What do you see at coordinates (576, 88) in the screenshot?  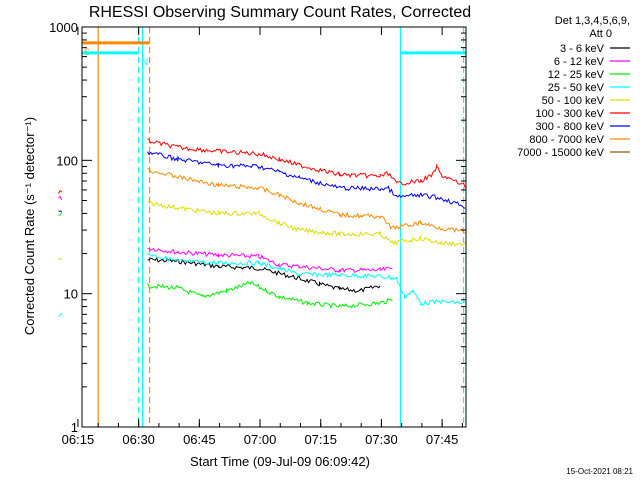 I see `legend-label-3: 25 - 50 keV` at bounding box center [576, 88].